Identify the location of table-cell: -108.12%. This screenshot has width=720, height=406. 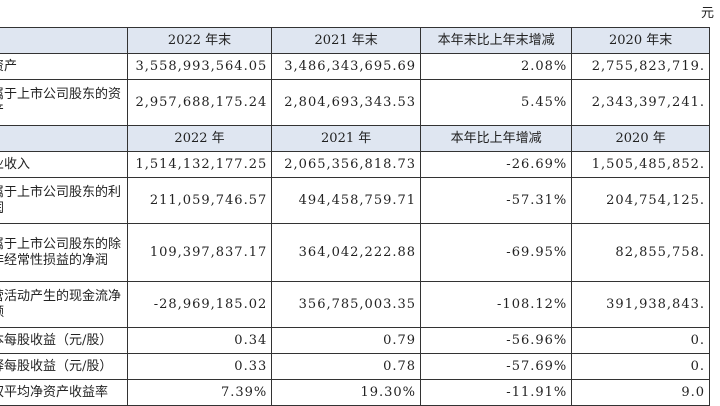
(496, 304).